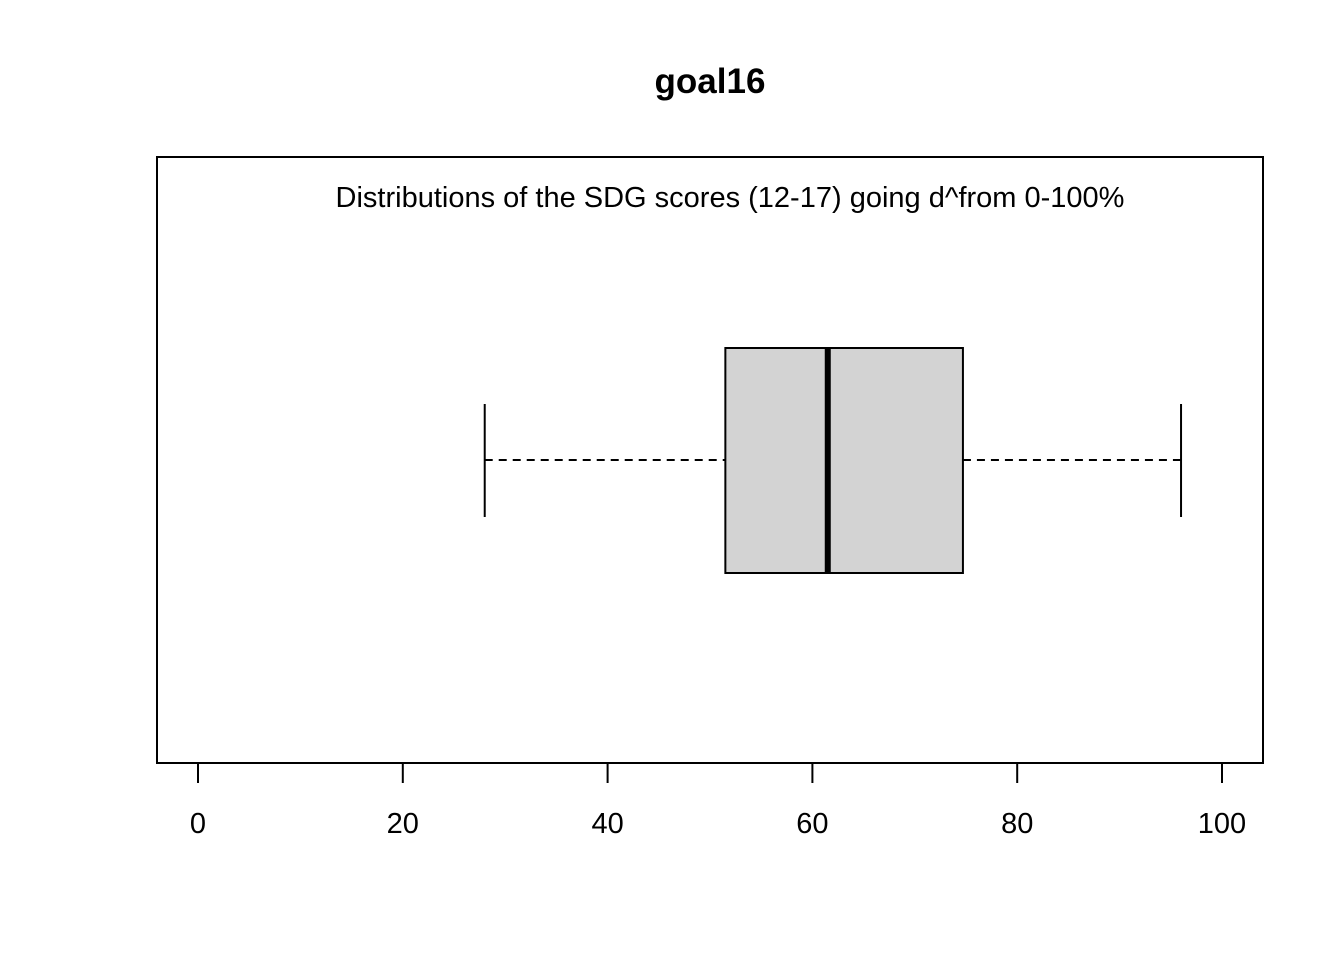  I want to click on x-tick-label: 80, so click(1017, 824).